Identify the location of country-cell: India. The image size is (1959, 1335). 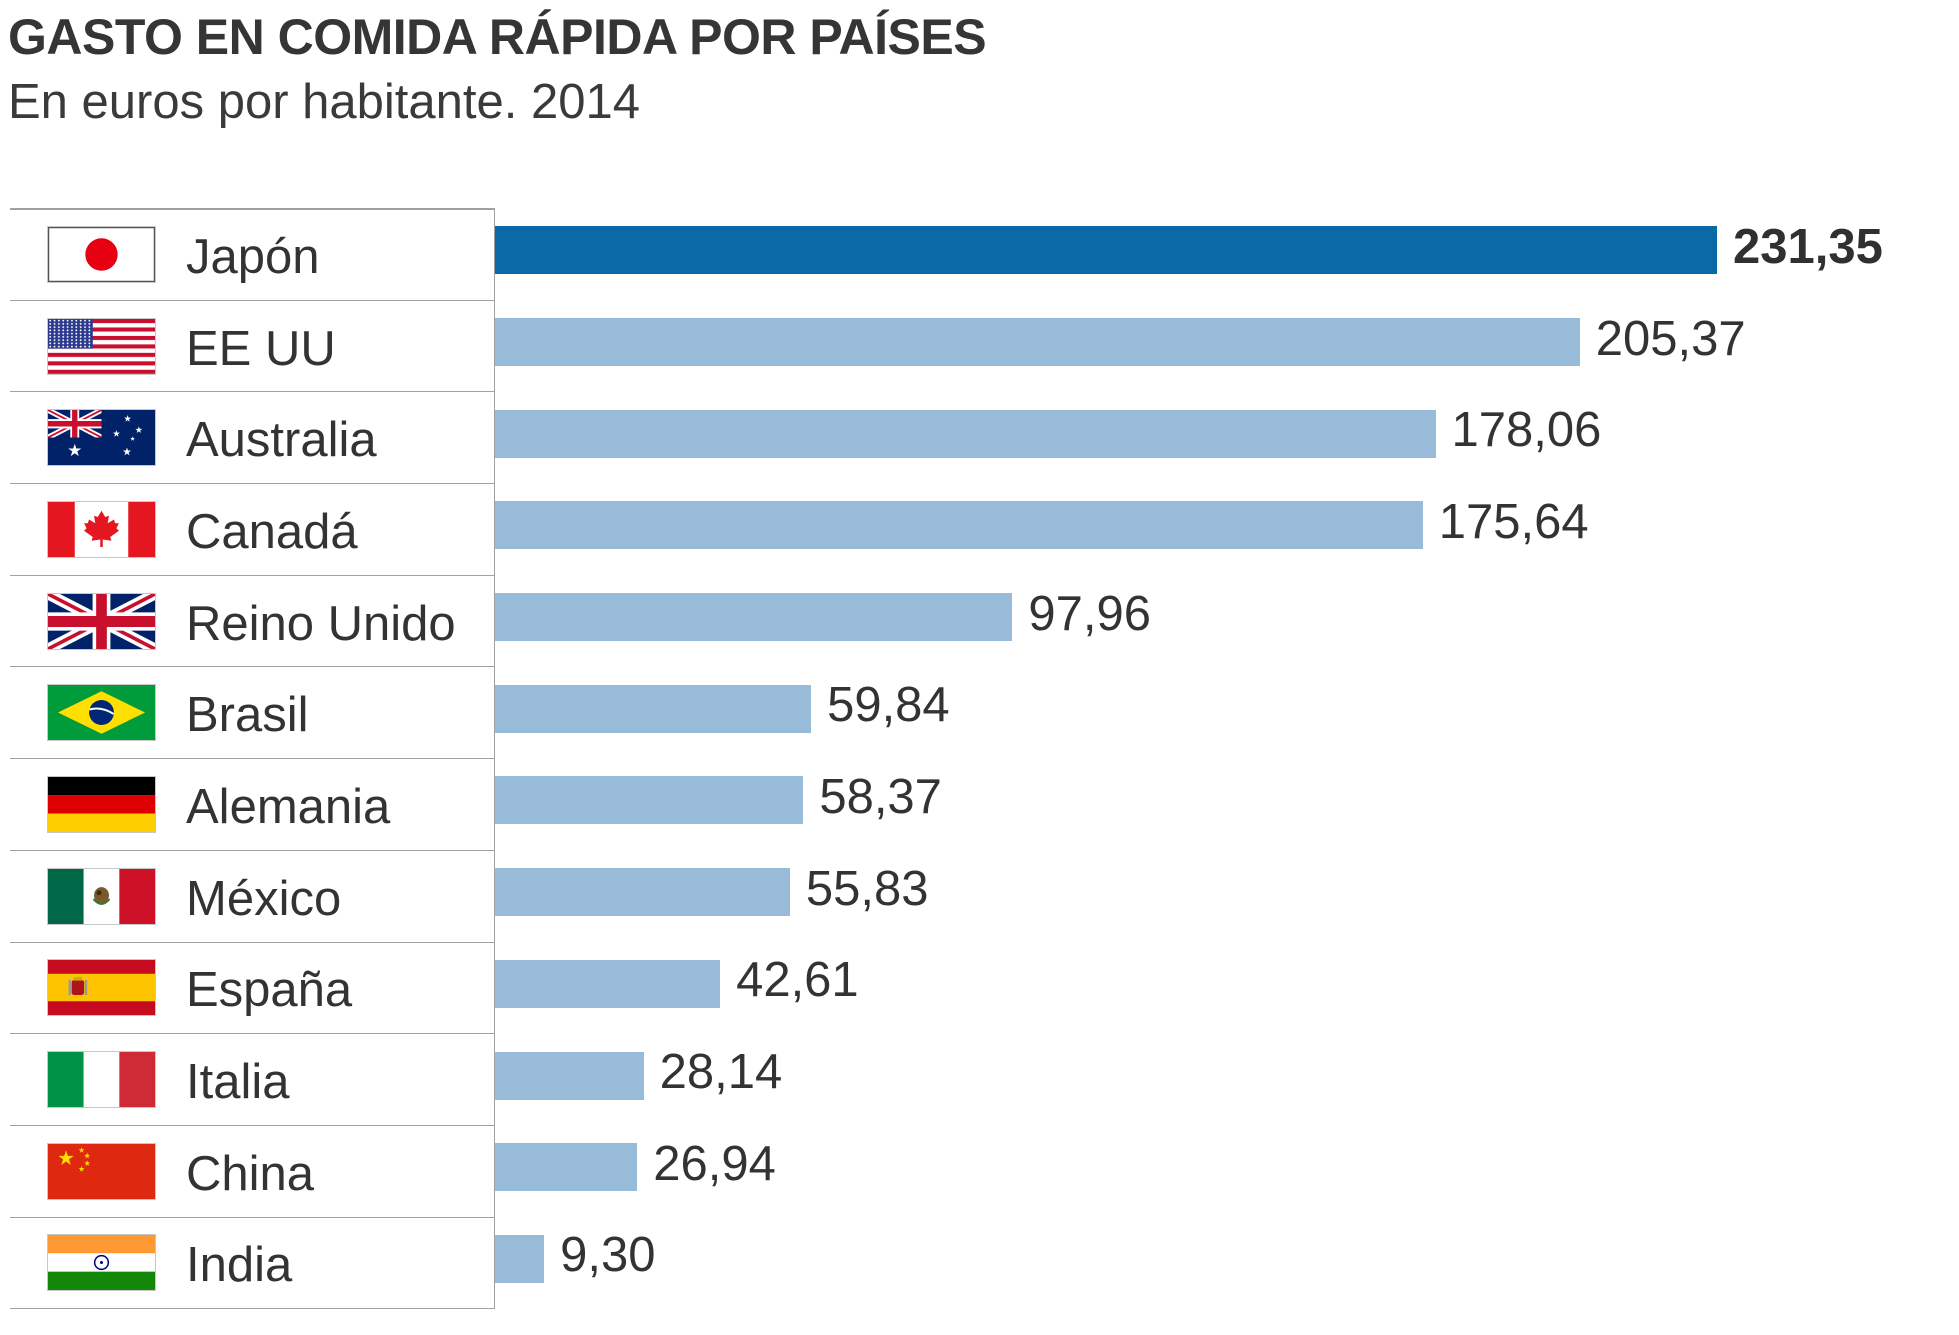
(252, 1263).